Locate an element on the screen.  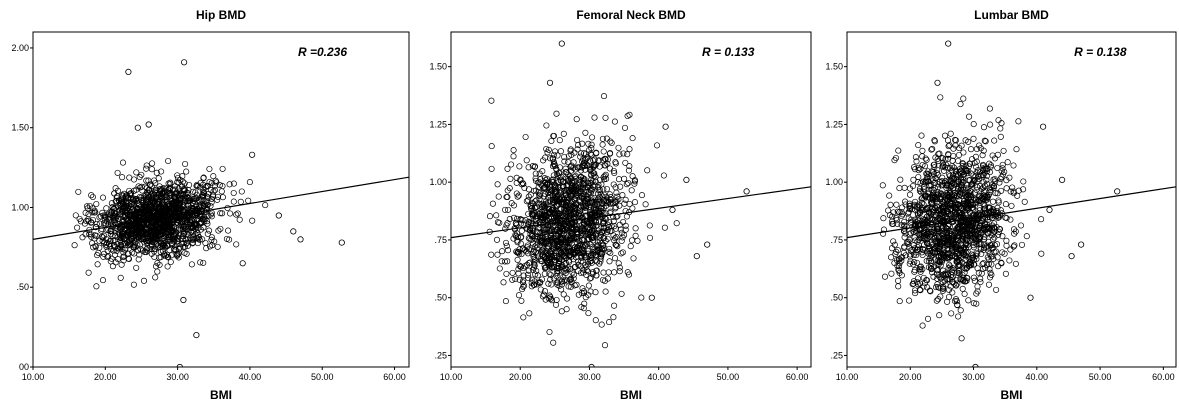
regression-line is located at coordinates (221, 208).